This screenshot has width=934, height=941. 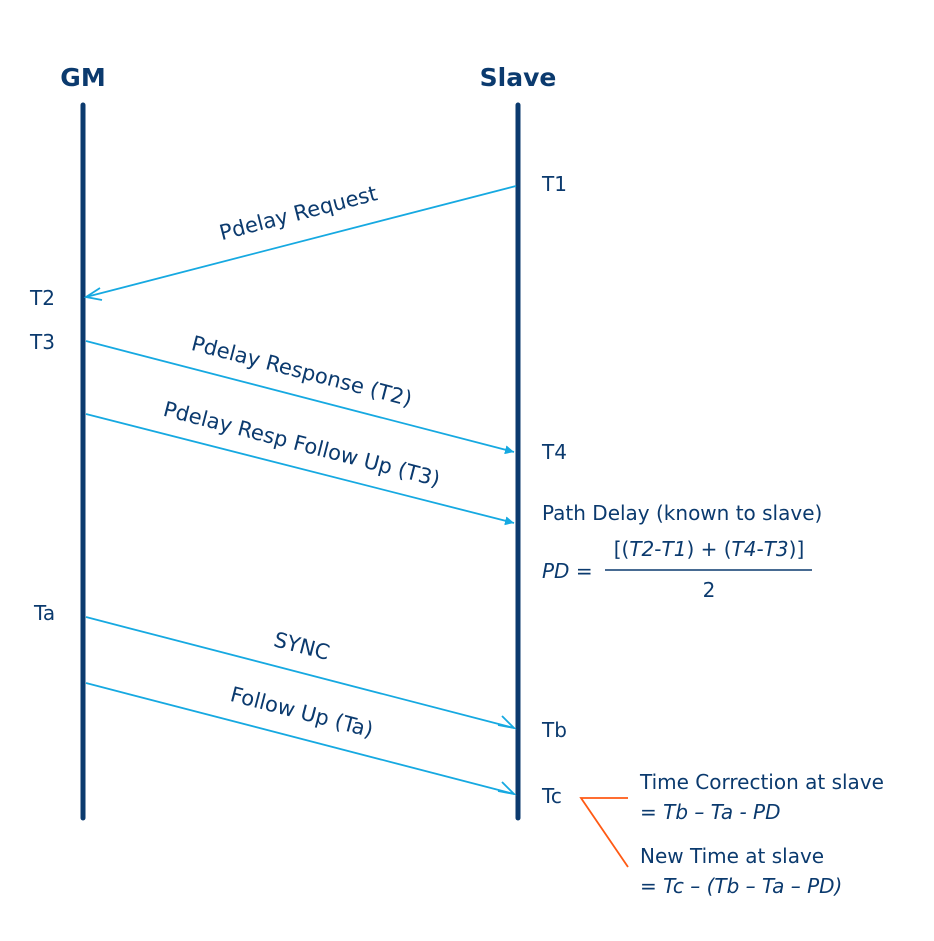 I want to click on pdelay-response-label: Pdelay Response (T2), so click(x=302, y=371).